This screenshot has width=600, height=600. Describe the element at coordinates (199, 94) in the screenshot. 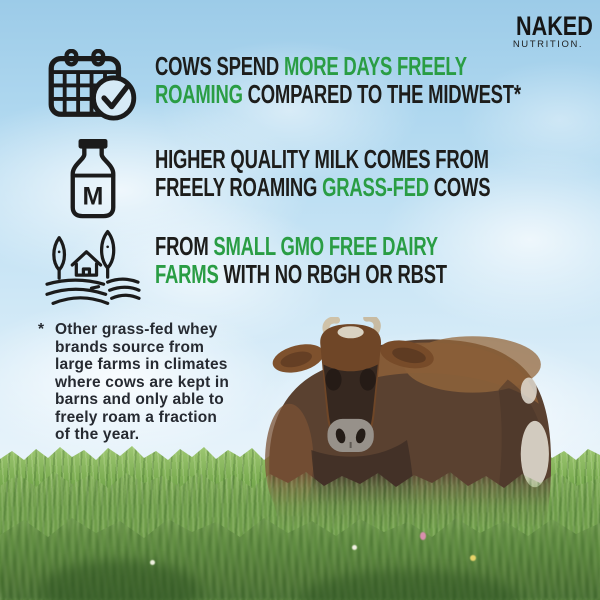

I see `headline-segment: ROAMING` at that location.